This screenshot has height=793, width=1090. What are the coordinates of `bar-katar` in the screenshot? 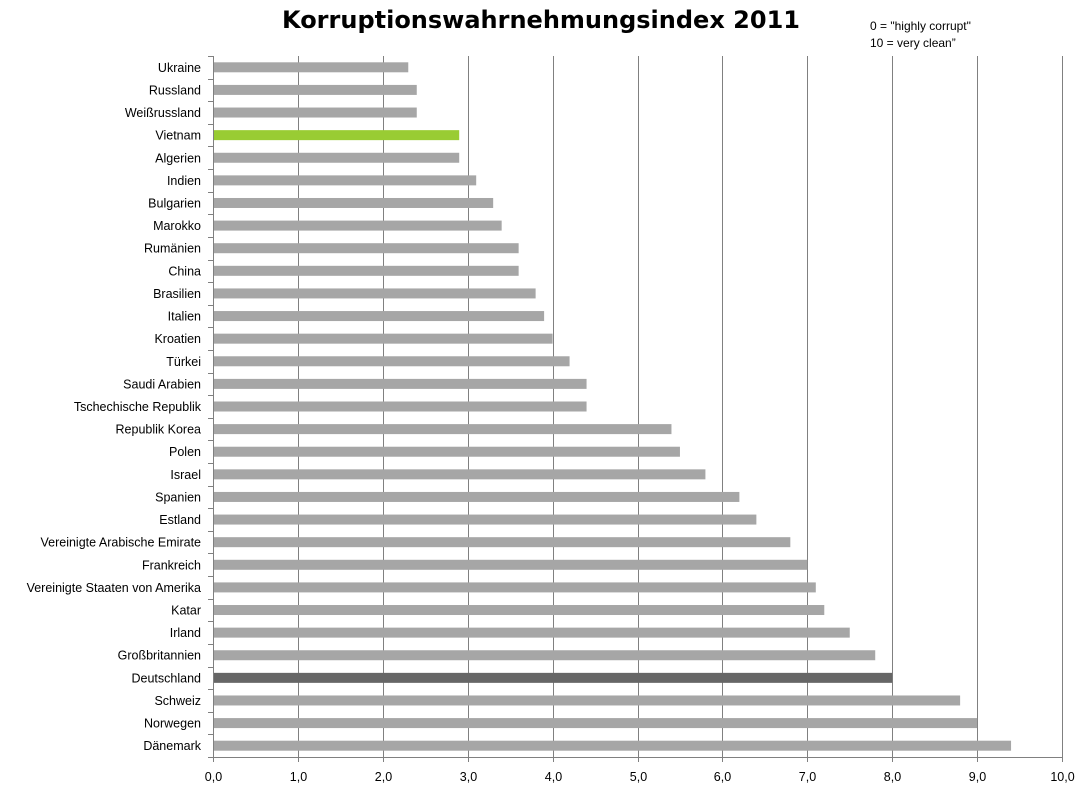 It's located at (519, 610).